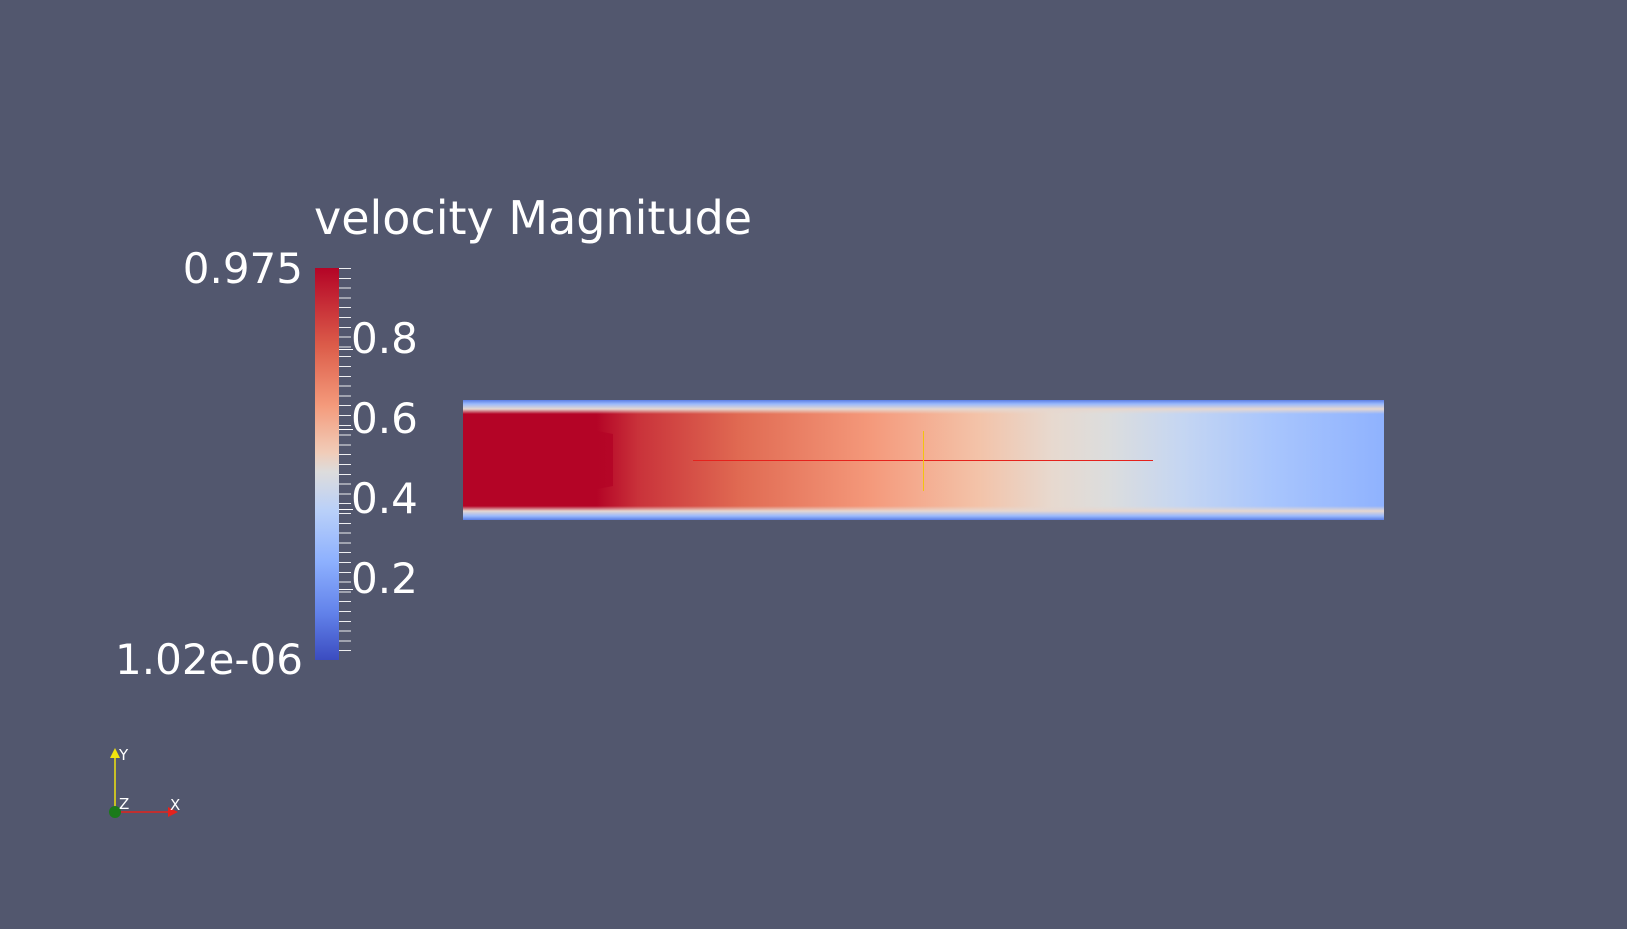  I want to click on velocity-field-channel, so click(923, 460).